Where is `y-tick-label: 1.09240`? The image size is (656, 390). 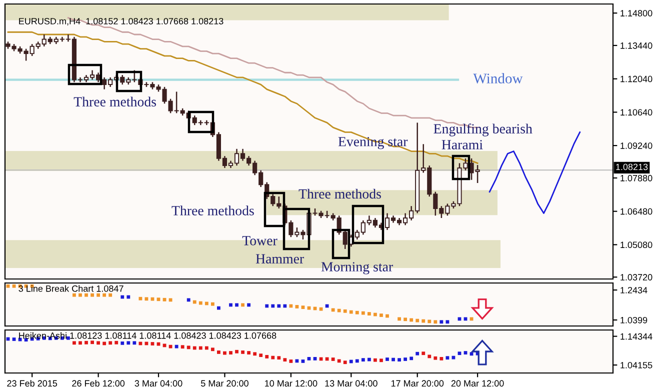
y-tick-label: 1.09240 is located at coordinates (636, 145).